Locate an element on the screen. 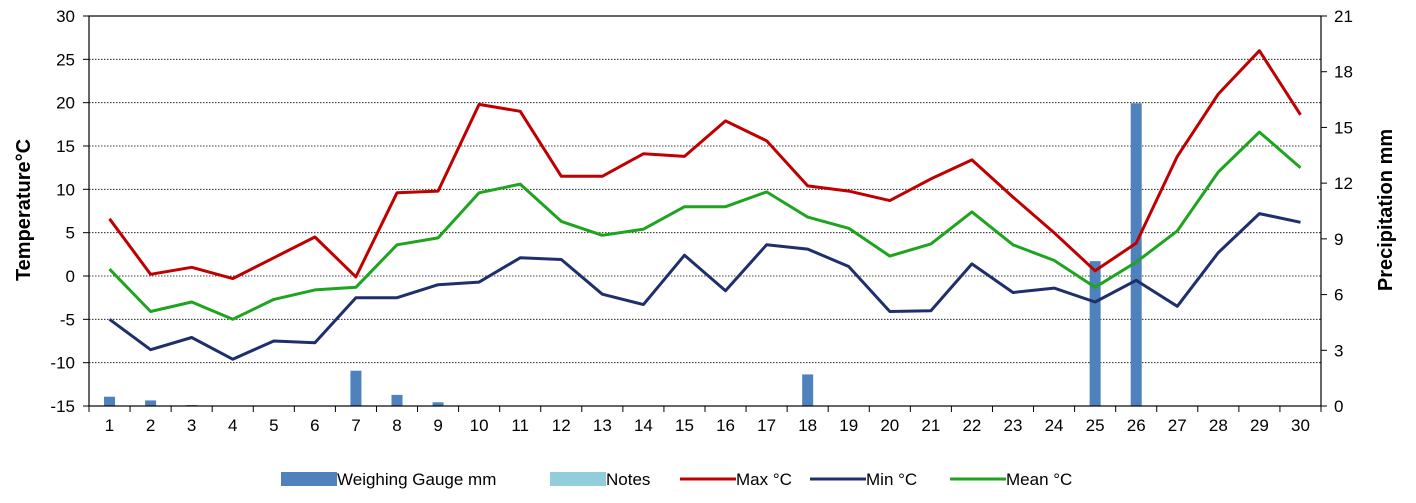  legend-label: Weighing Gauge mm is located at coordinates (416, 479).